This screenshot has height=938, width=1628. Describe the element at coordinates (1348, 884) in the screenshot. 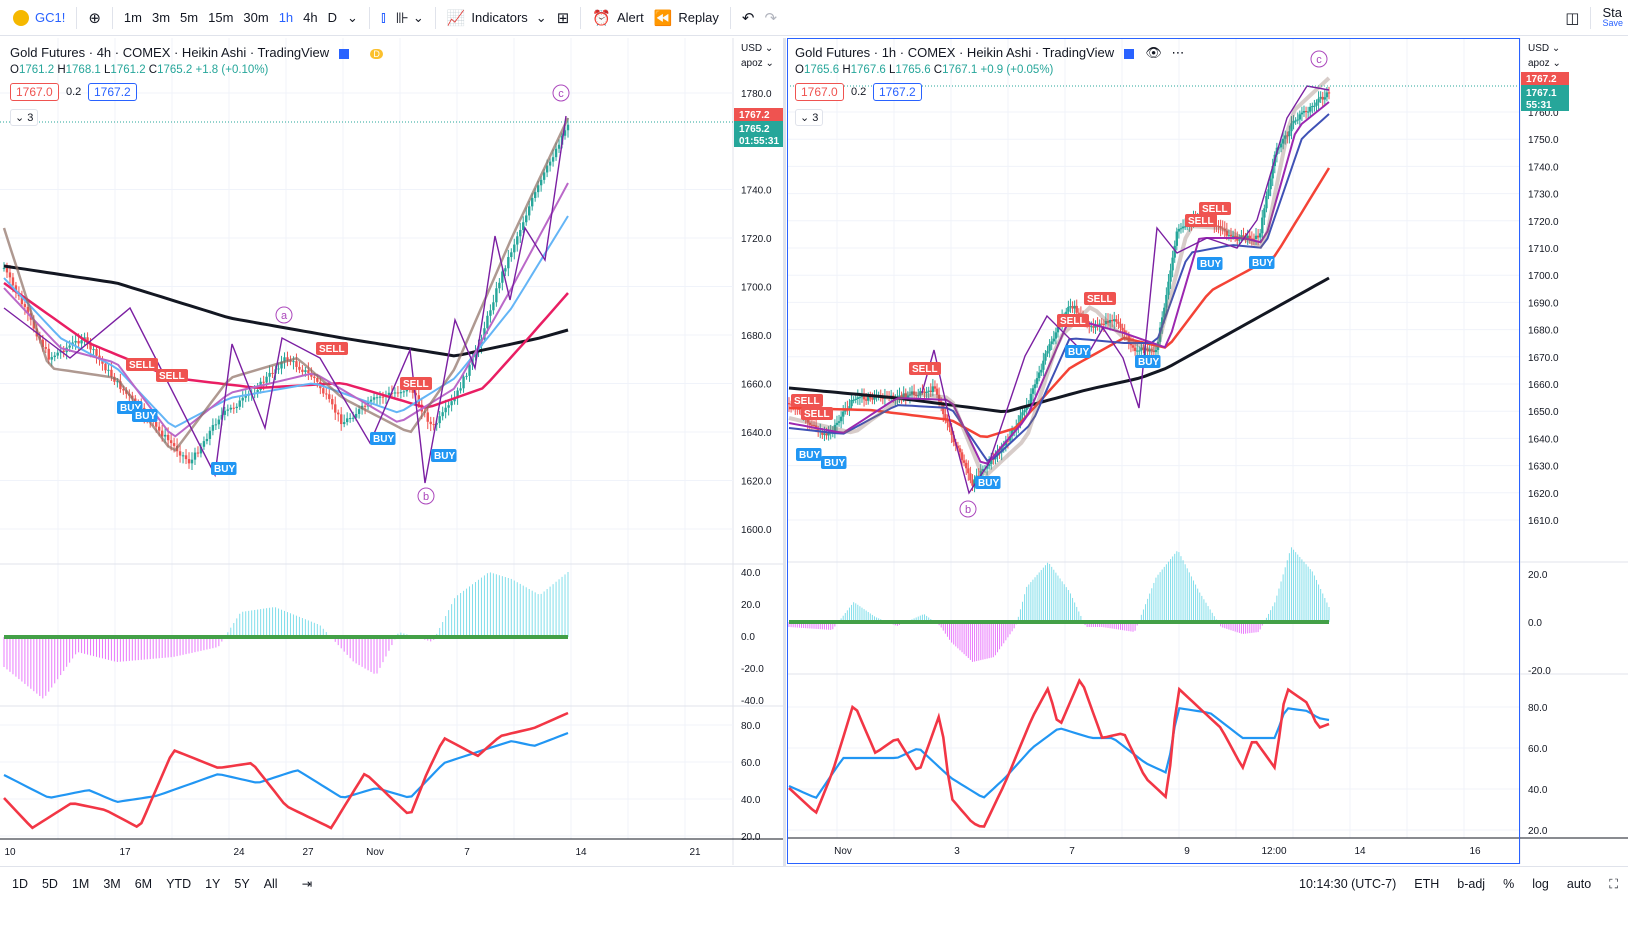

I see `clock-time: 10:14:30 (UTC-7)` at that location.